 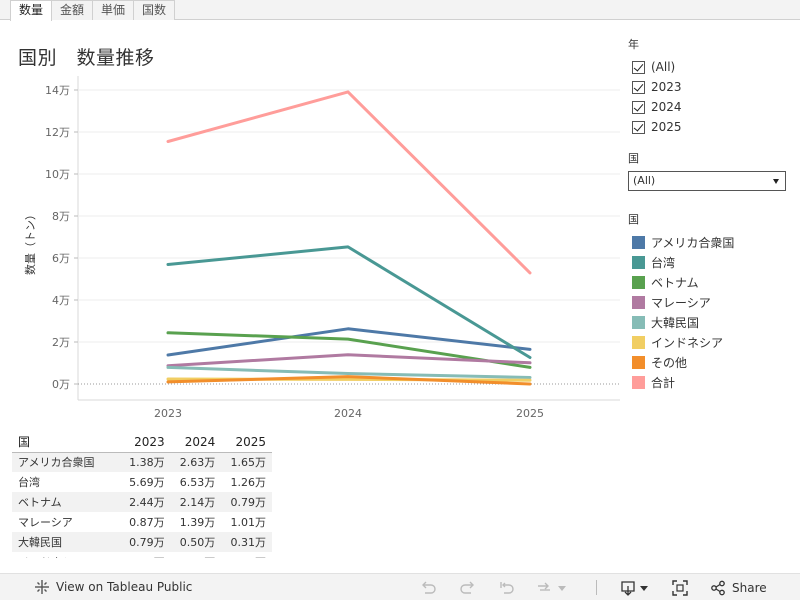 What do you see at coordinates (666, 107) in the screenshot?
I see `year-filter-option-label: 2024` at bounding box center [666, 107].